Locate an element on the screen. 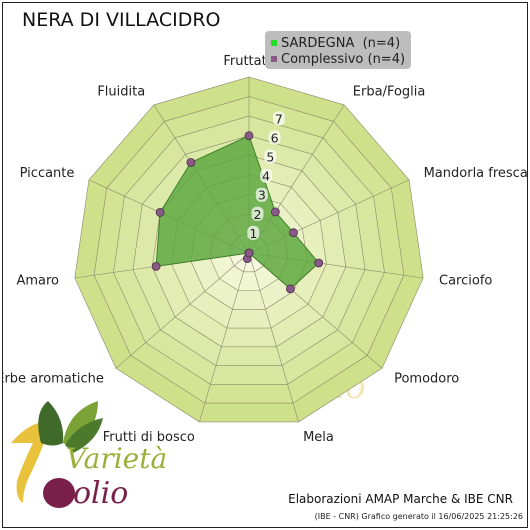 This screenshot has width=530, height=530. logo-word-olio: olio is located at coordinates (100, 493).